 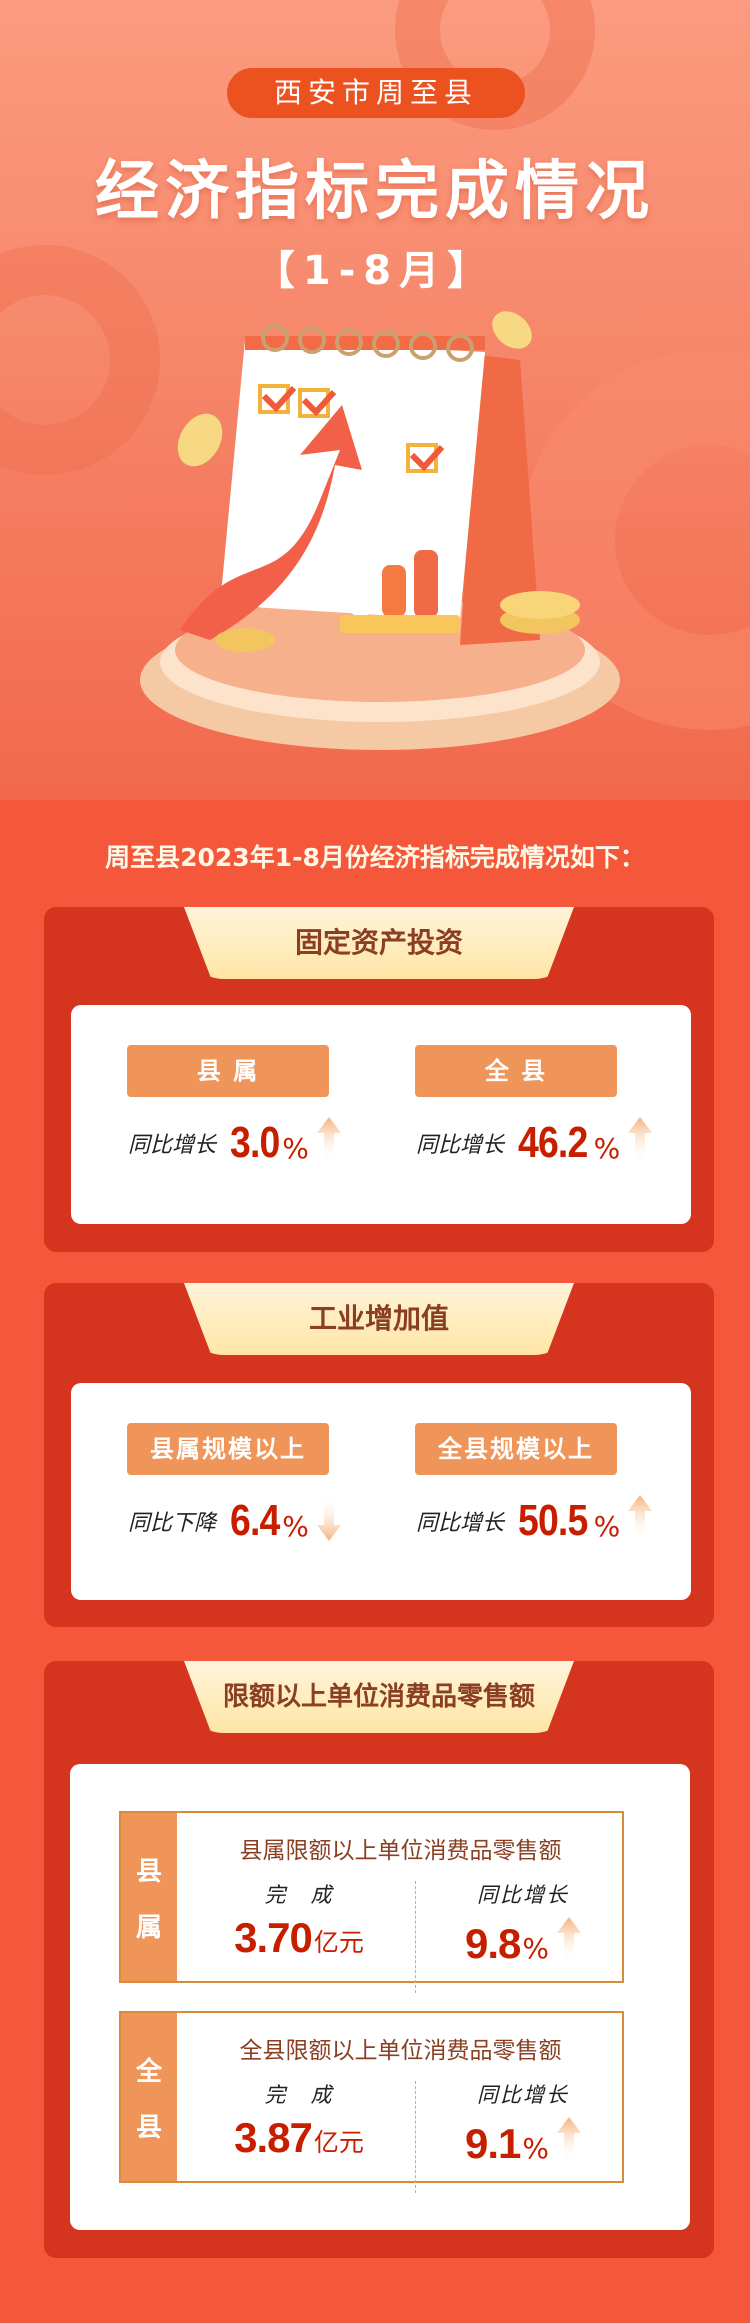 I want to click on completed-value: 3.70, so click(x=273, y=1937).